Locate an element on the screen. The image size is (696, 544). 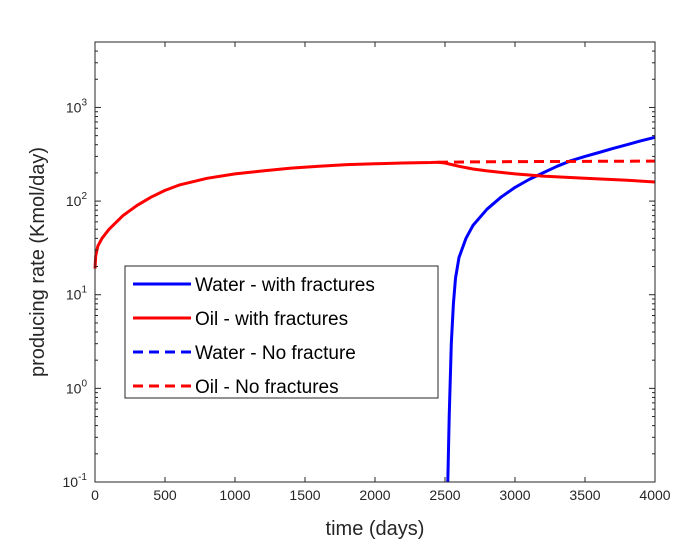
y-tick-label: 10⁻¹ is located at coordinates (75, 481).